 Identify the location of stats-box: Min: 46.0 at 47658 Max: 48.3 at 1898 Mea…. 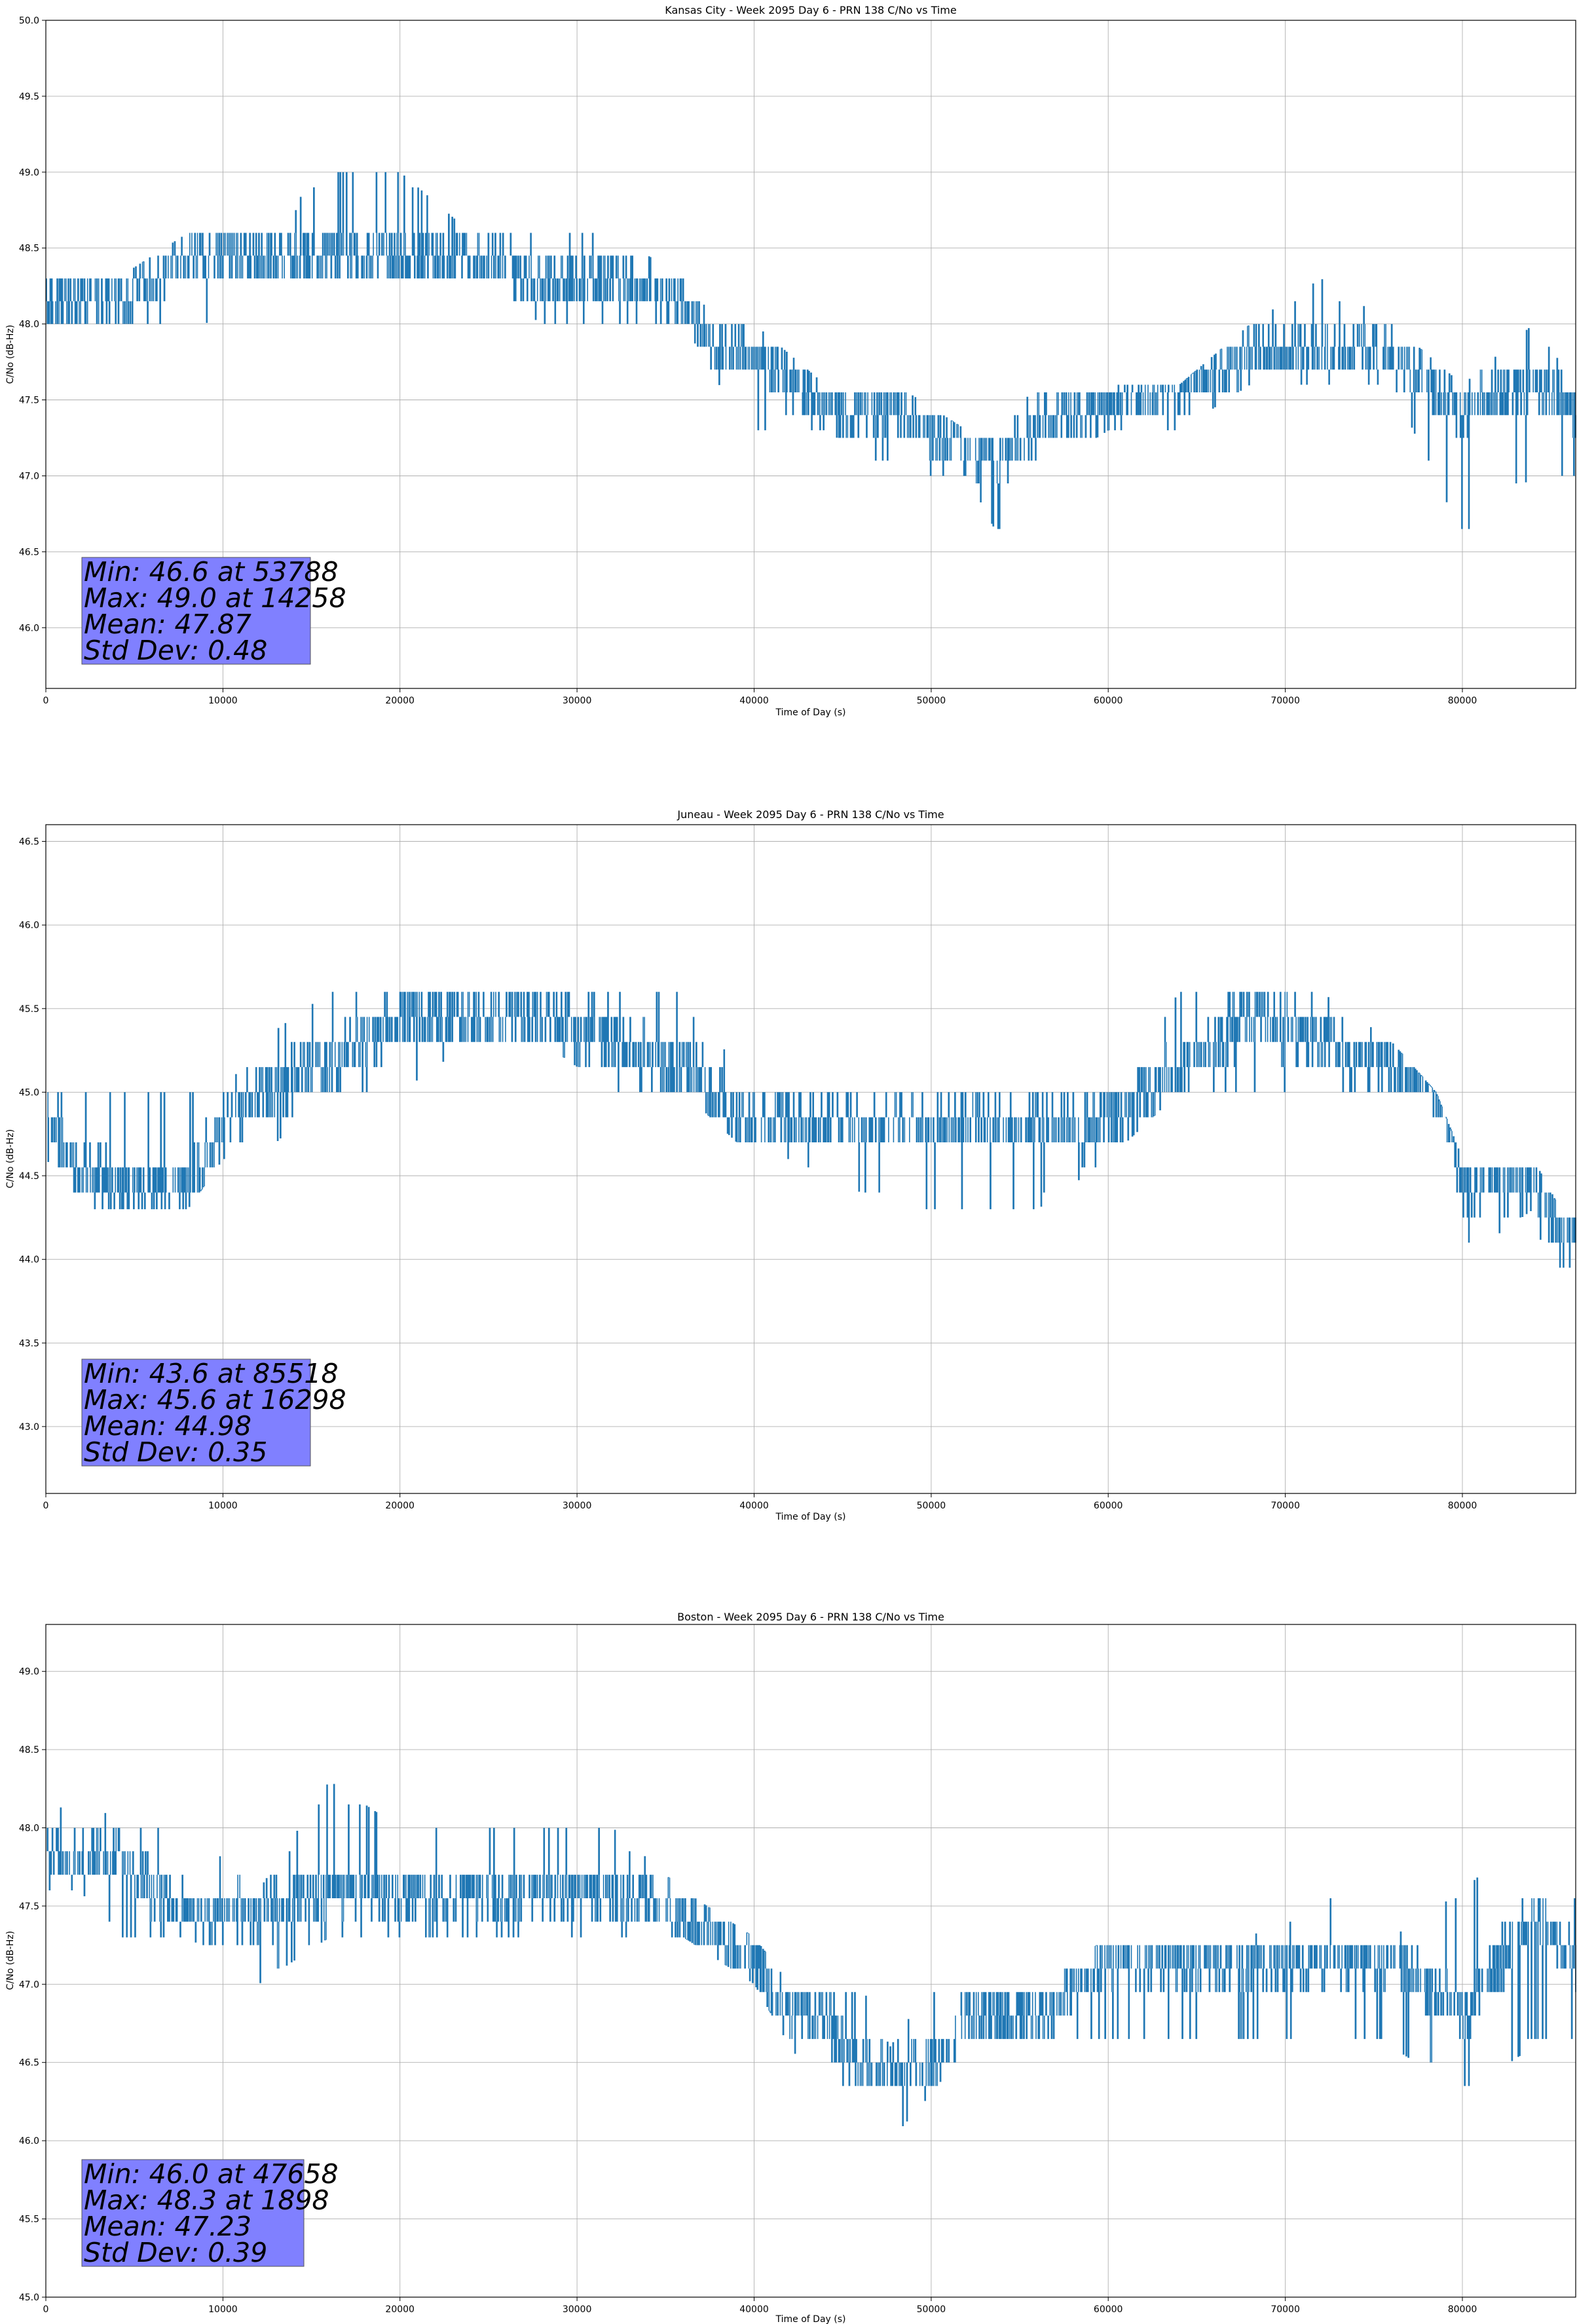
(210, 2213).